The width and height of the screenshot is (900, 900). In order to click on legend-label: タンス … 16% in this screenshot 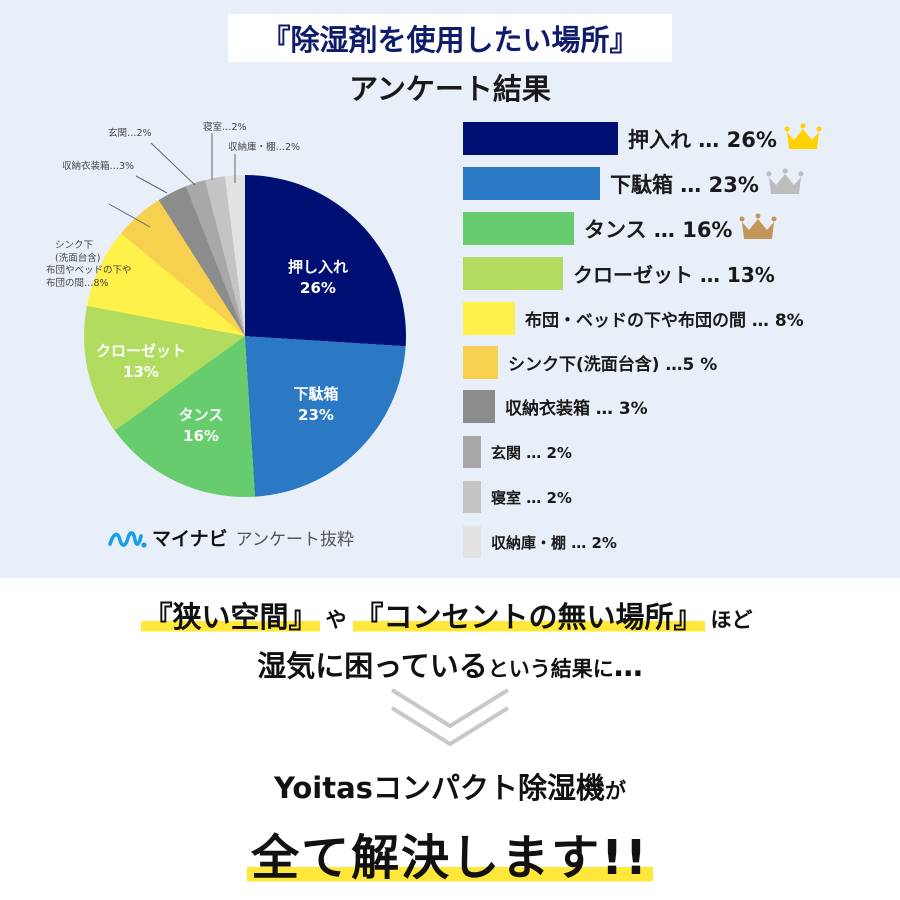, I will do `click(658, 229)`.